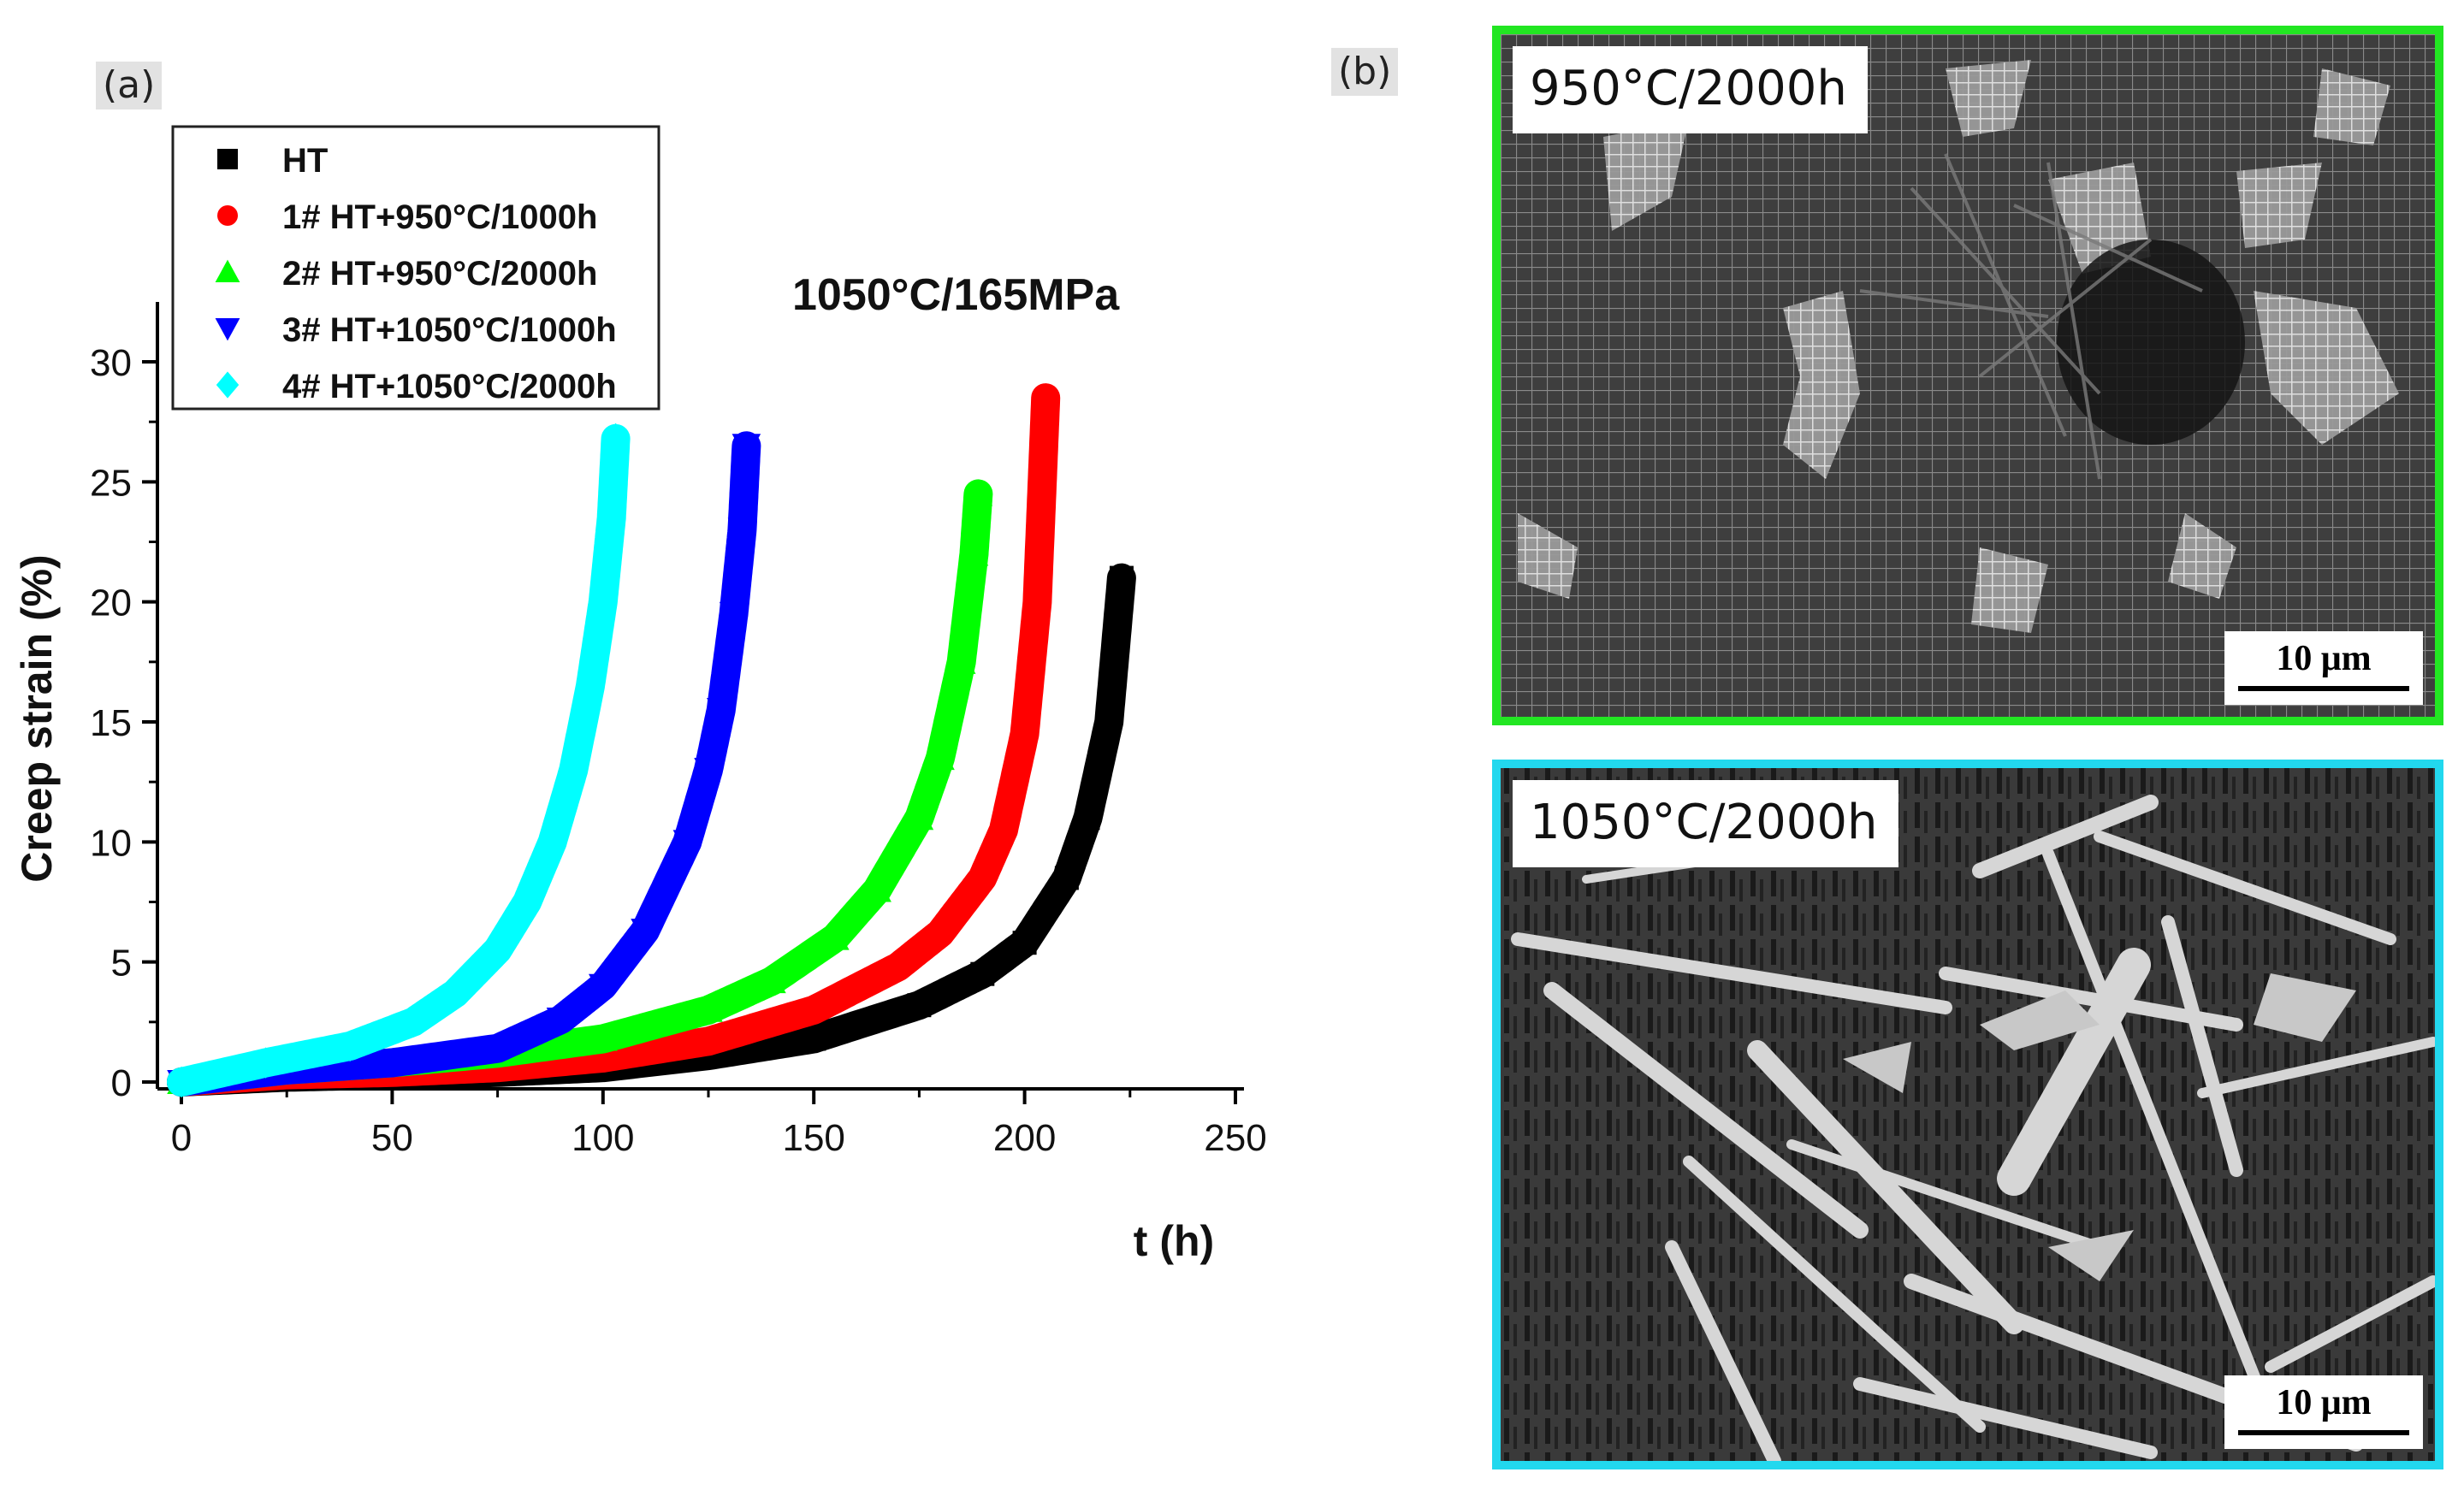  Describe the element at coordinates (449, 386) in the screenshot. I see `legend-label-4: 4# HT+1050°C/2000h` at that location.